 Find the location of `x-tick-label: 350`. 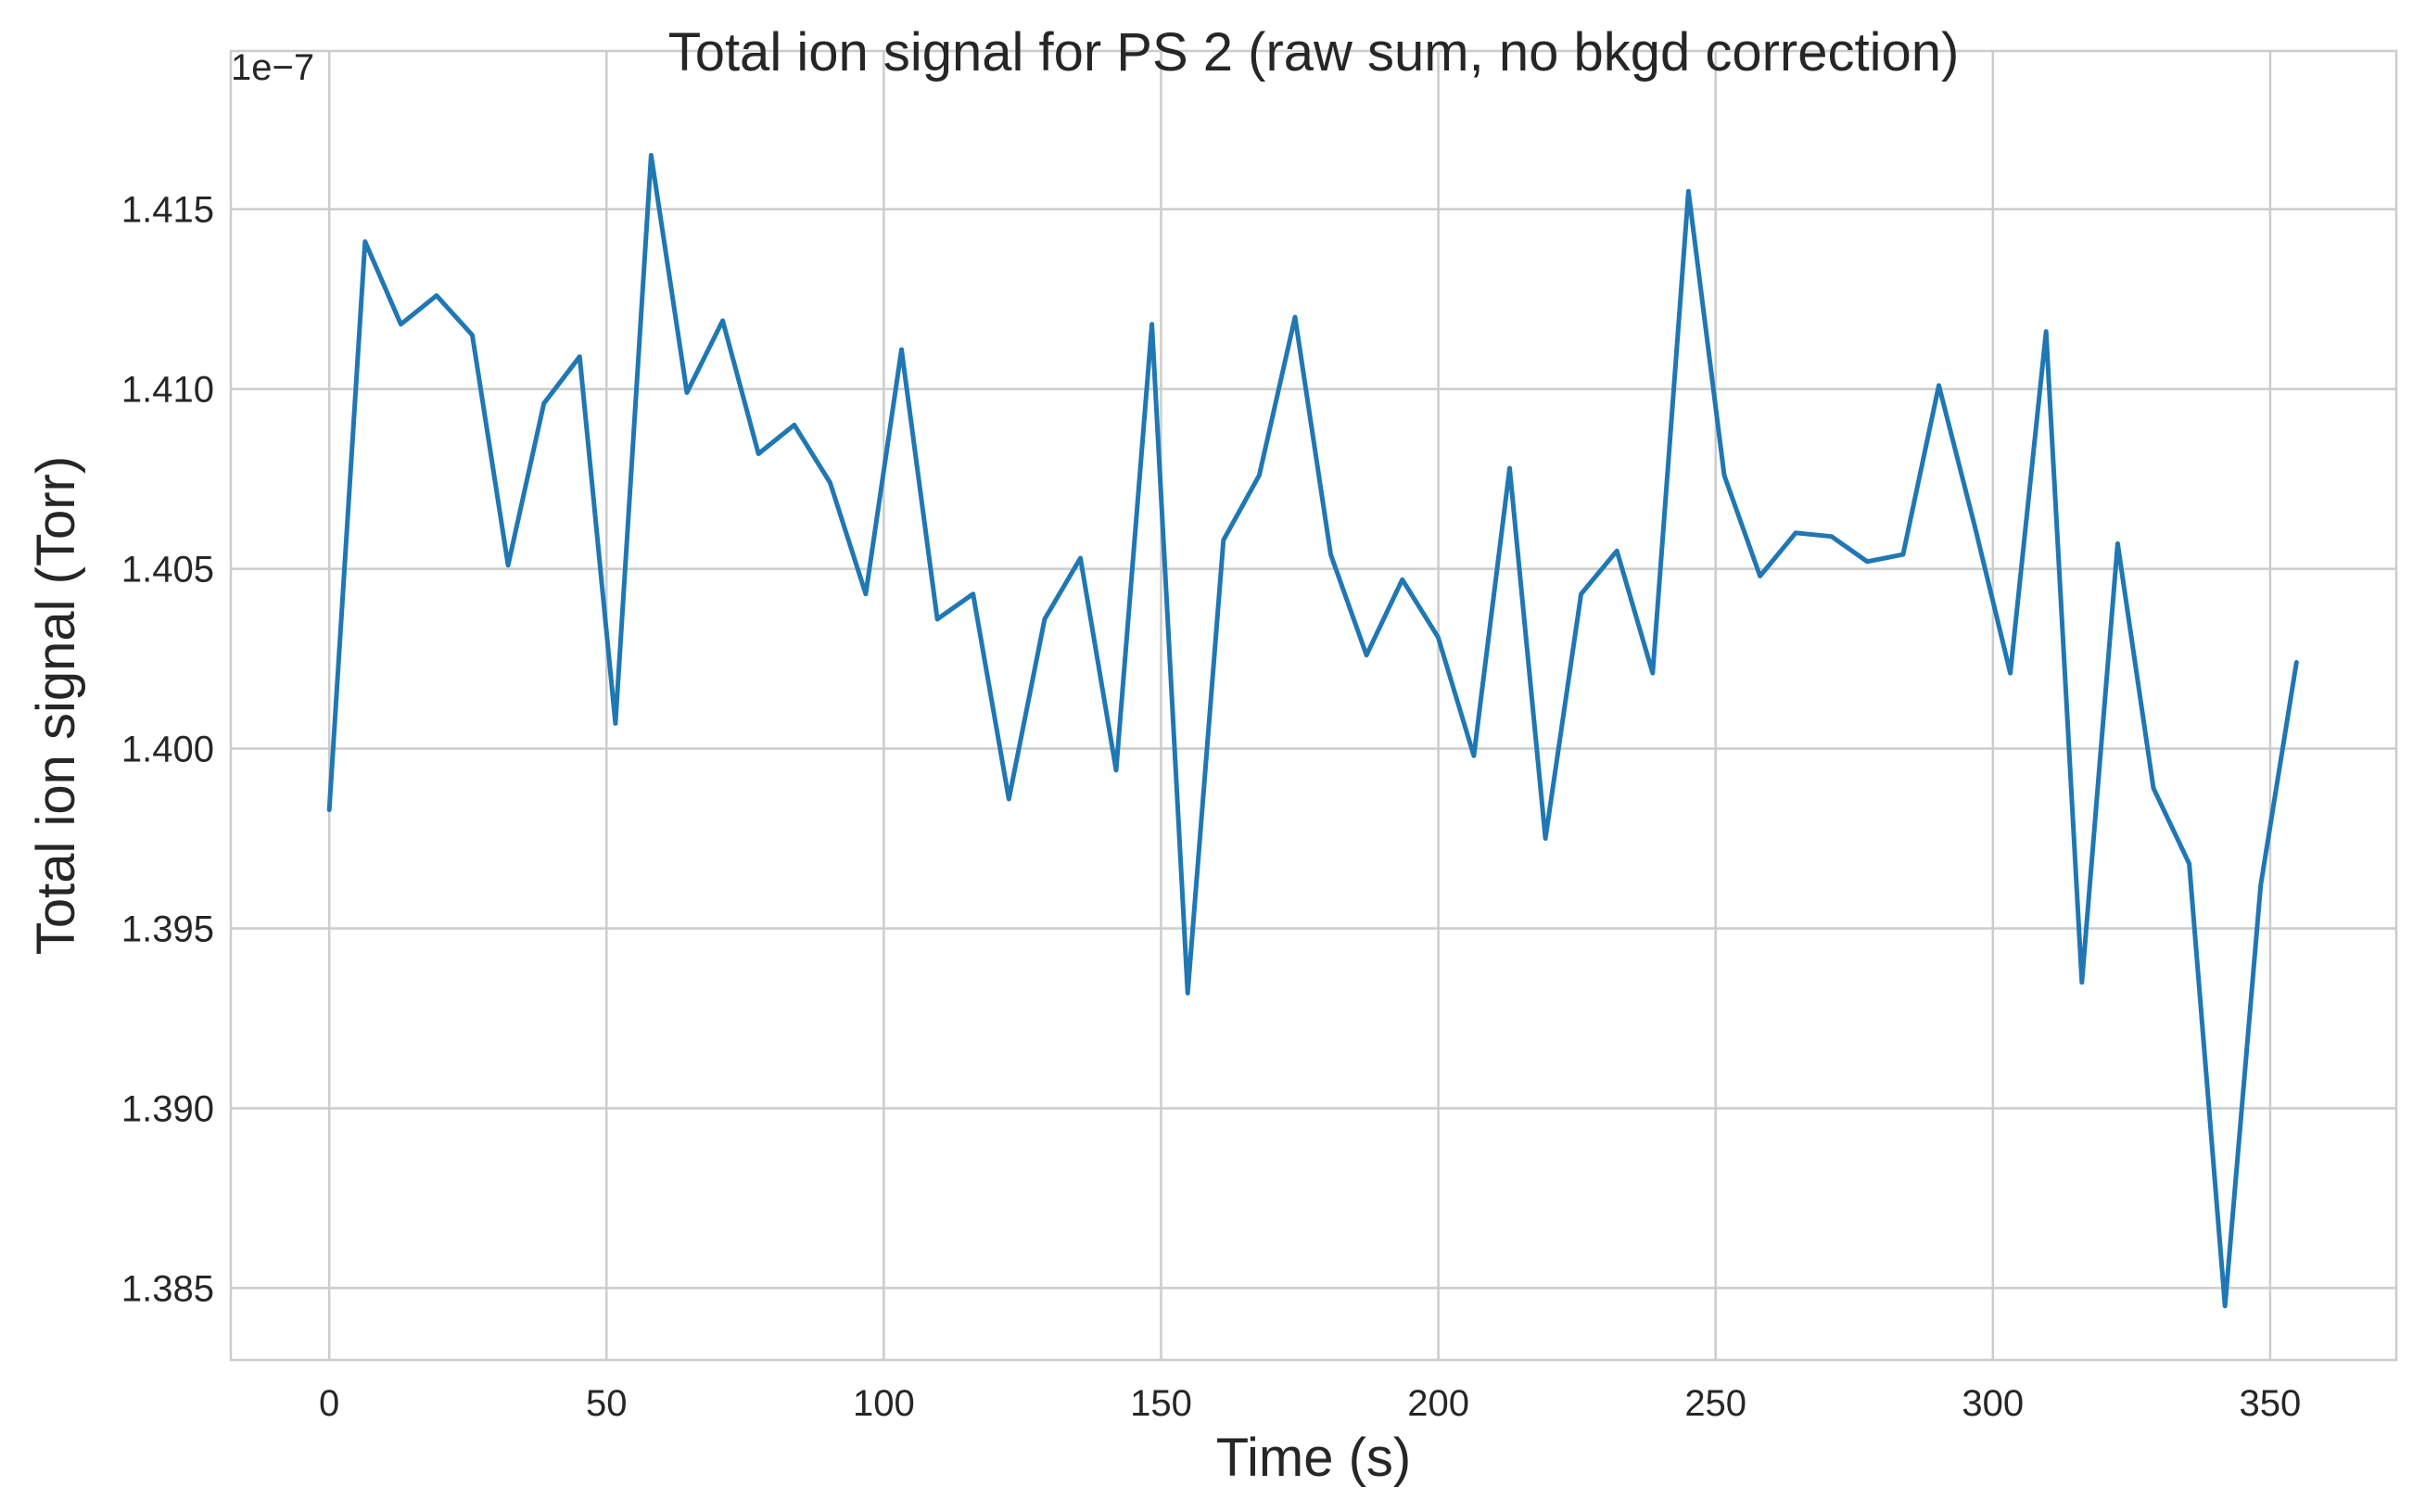

x-tick-label: 350 is located at coordinates (2271, 1403).